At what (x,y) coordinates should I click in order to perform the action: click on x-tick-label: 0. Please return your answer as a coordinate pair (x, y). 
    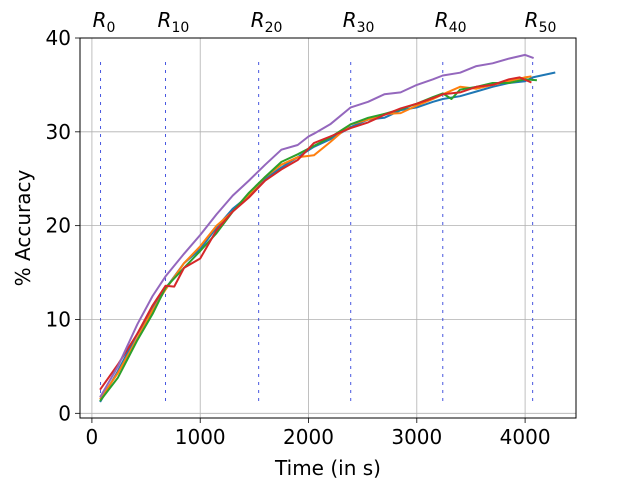
    Looking at the image, I should click on (92, 437).